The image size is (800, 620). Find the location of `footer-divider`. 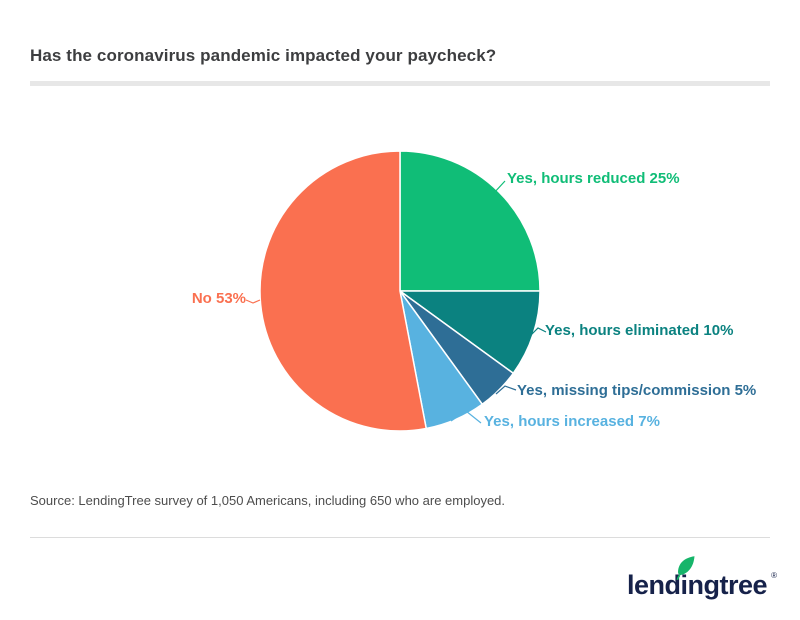

footer-divider is located at coordinates (400, 537).